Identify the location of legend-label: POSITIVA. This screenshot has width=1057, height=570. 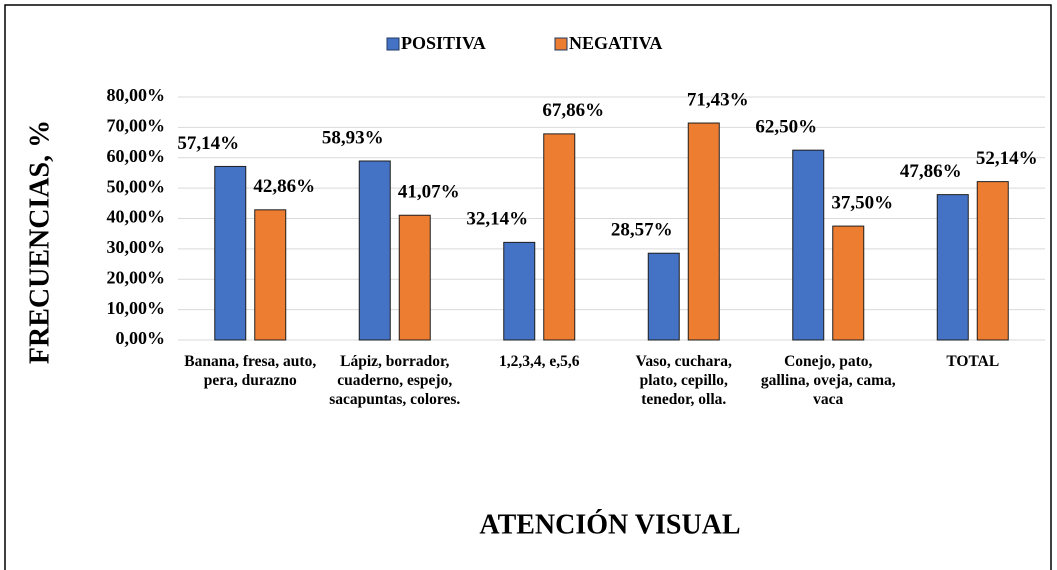
(443, 43).